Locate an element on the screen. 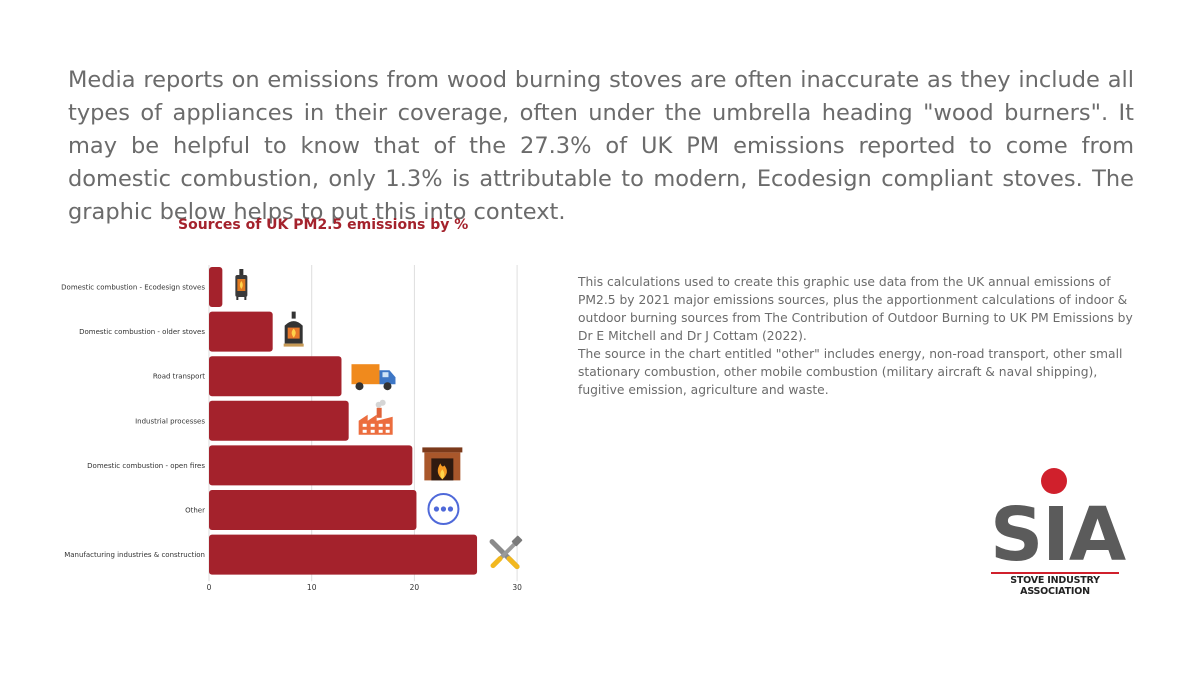 This screenshot has width=1200, height=675. category-label: Road transport is located at coordinates (179, 377).